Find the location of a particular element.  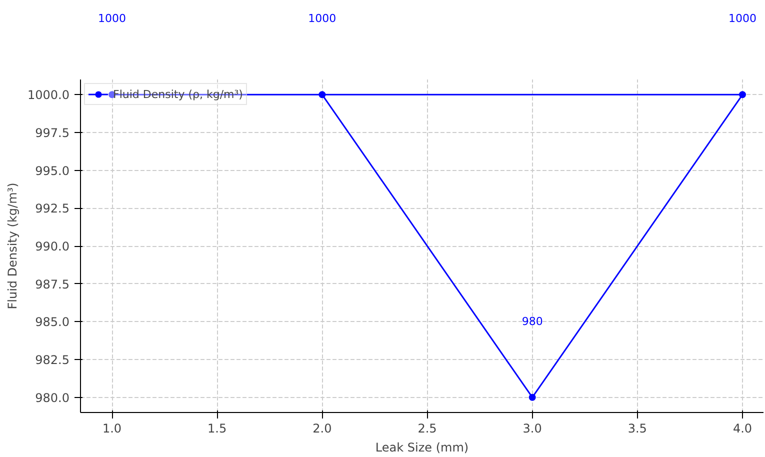

y-tick-label: 982.5 is located at coordinates (52, 360).